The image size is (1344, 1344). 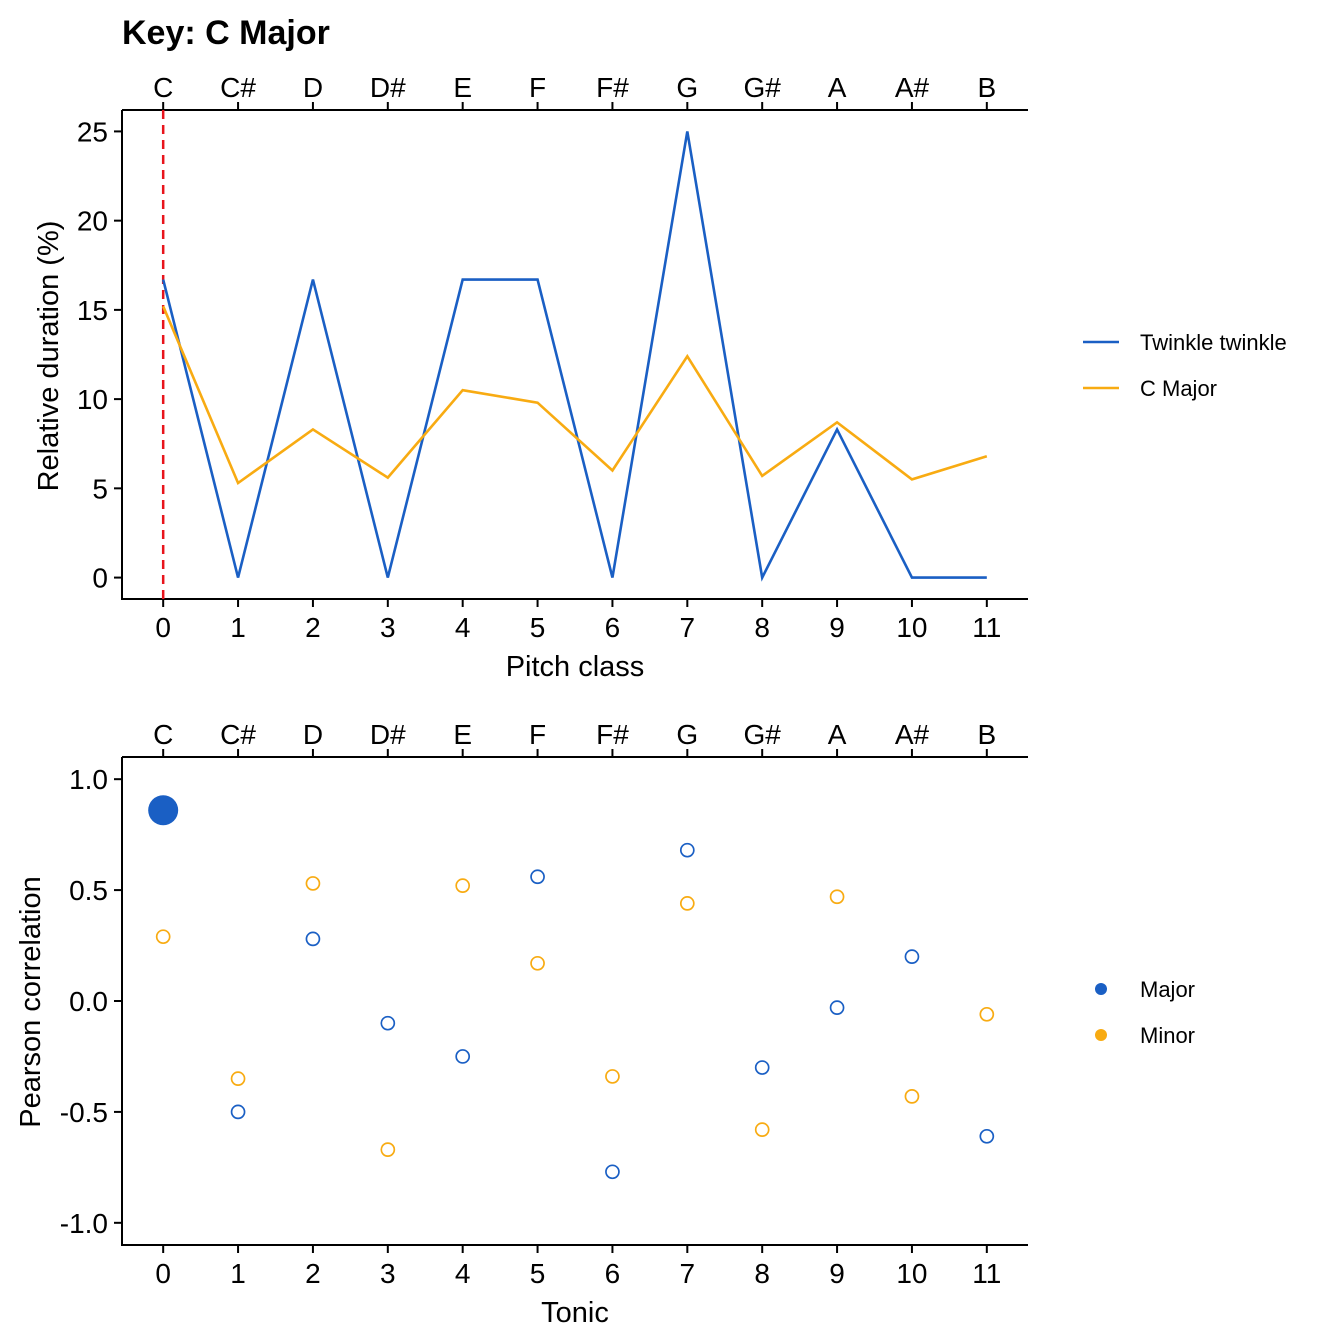 What do you see at coordinates (88, 890) in the screenshot?
I see `y-tick-label: 0.5` at bounding box center [88, 890].